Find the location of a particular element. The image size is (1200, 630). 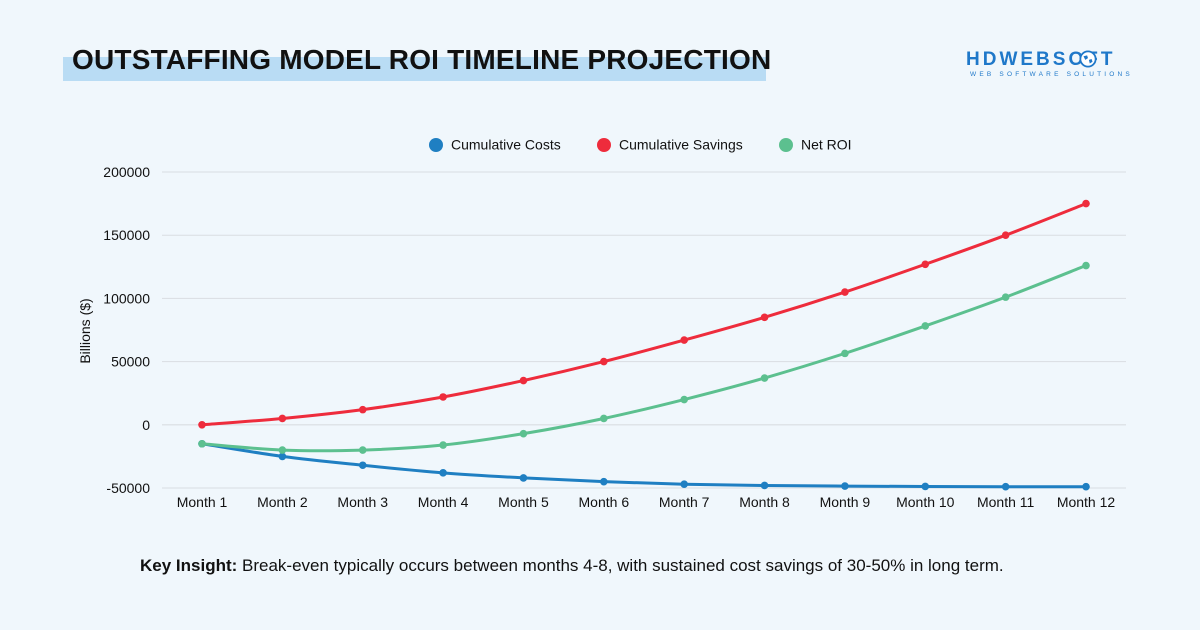

globe-icon is located at coordinates (1088, 59).